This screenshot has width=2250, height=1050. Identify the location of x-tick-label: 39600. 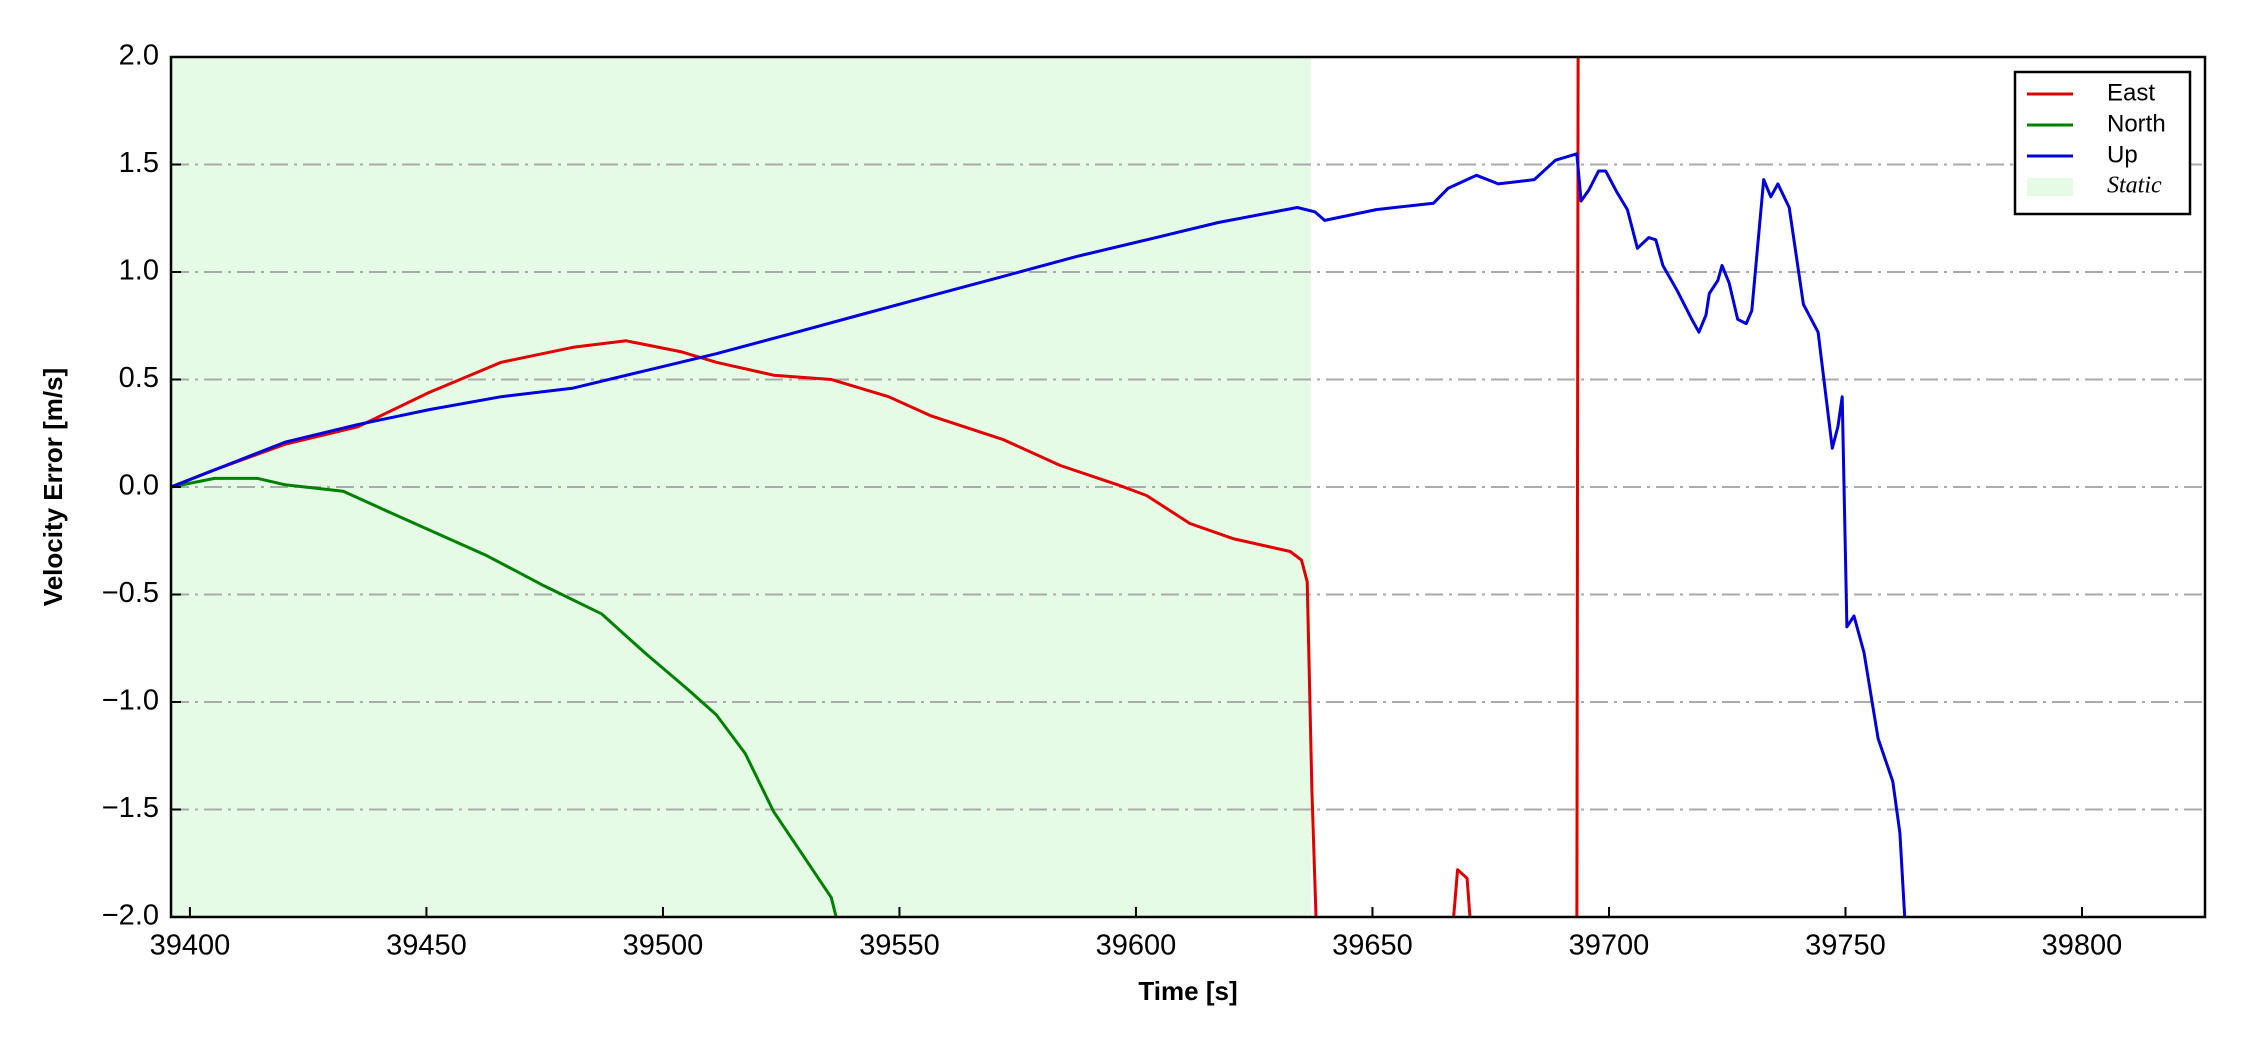
(1136, 946).